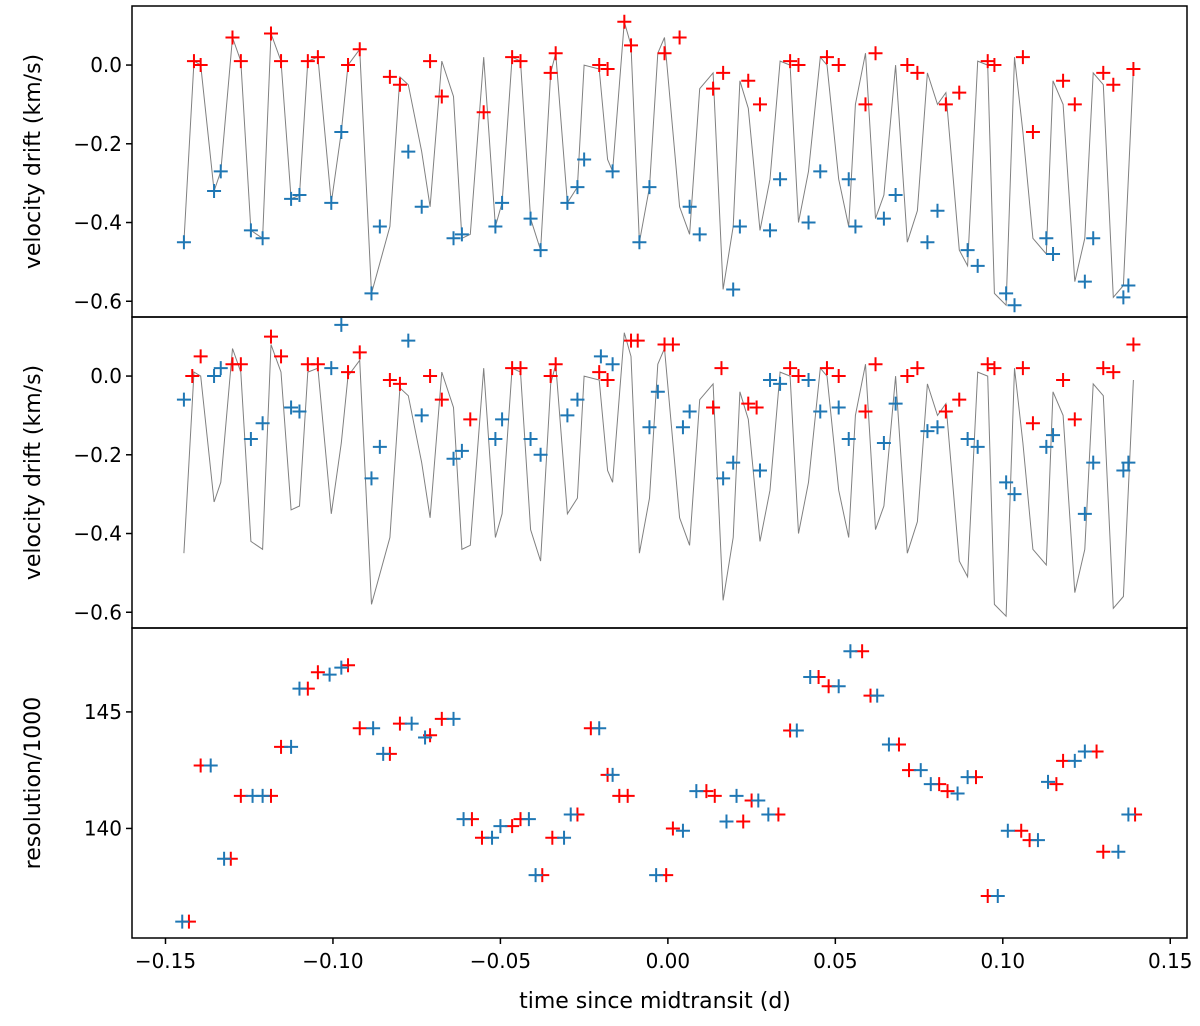  Describe the element at coordinates (33, 161) in the screenshot. I see `panel-top-ylabel: velocity drift (km/s)` at that location.